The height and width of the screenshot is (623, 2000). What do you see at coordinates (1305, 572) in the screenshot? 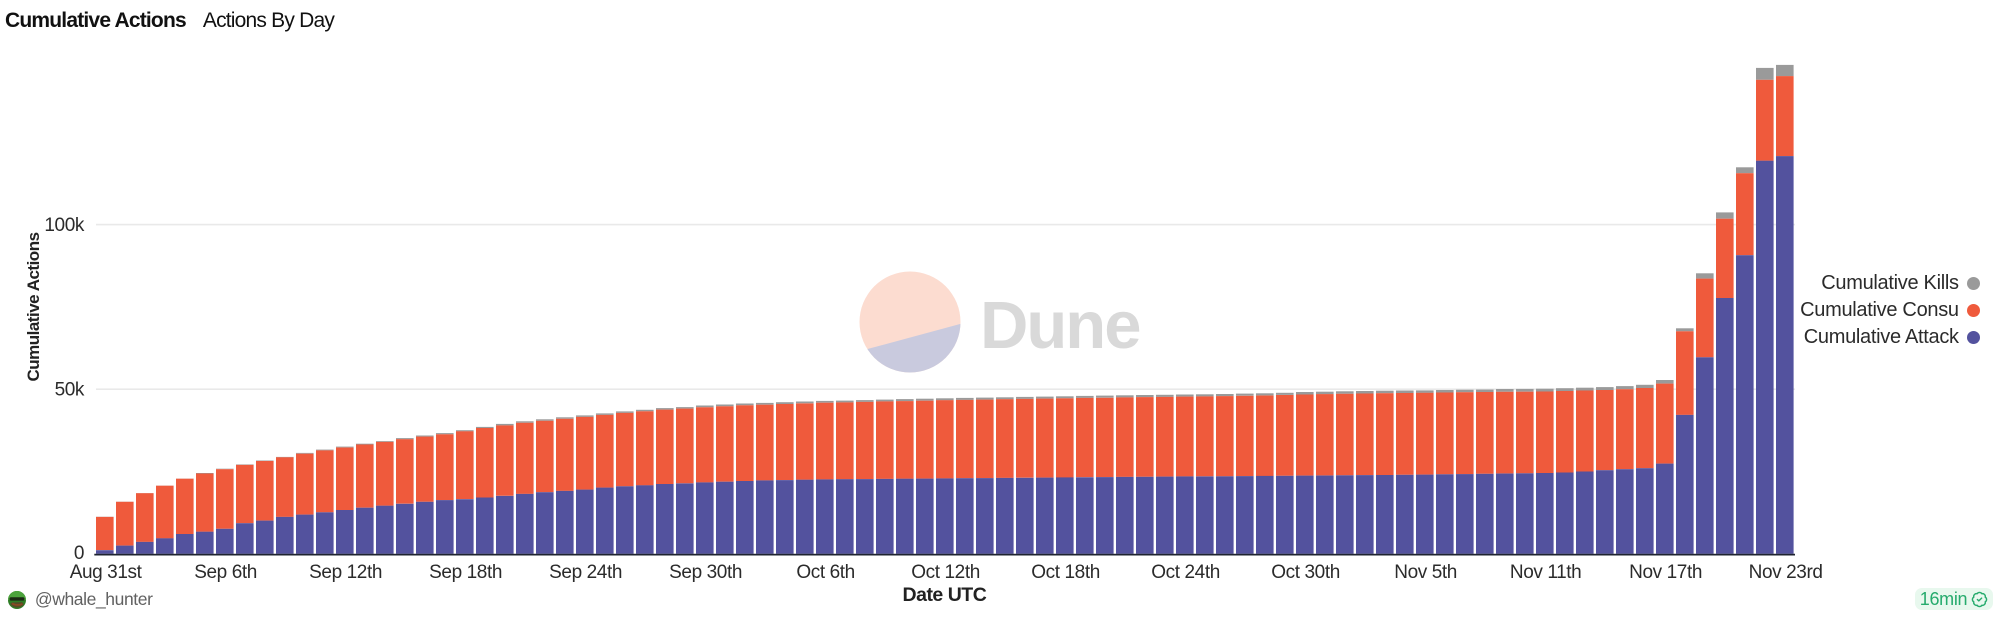
I see `svg-text: Oct 30th` at bounding box center [1305, 572].